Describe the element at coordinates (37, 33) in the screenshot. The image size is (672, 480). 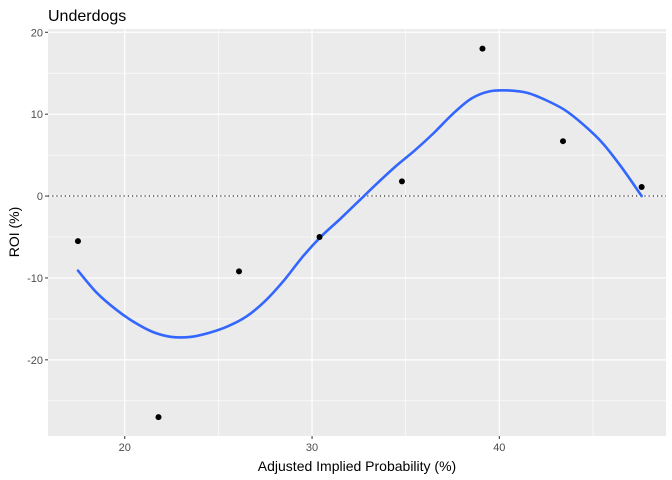
I see `y-tick-label: 20` at that location.